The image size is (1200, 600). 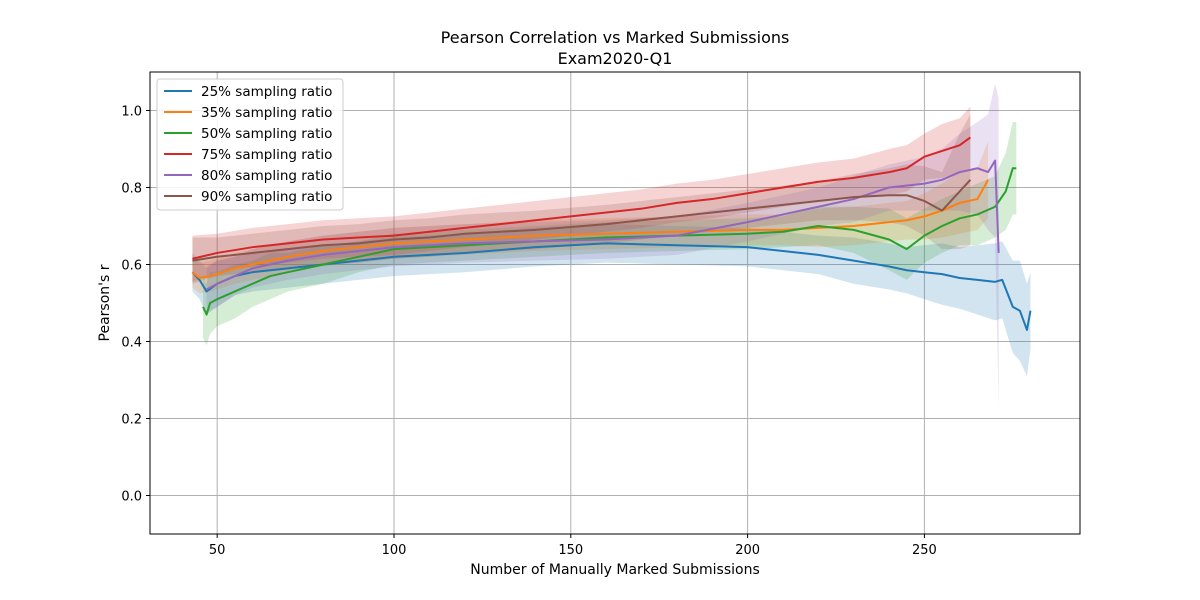 What do you see at coordinates (217, 550) in the screenshot?
I see `x-tick-label: 50` at bounding box center [217, 550].